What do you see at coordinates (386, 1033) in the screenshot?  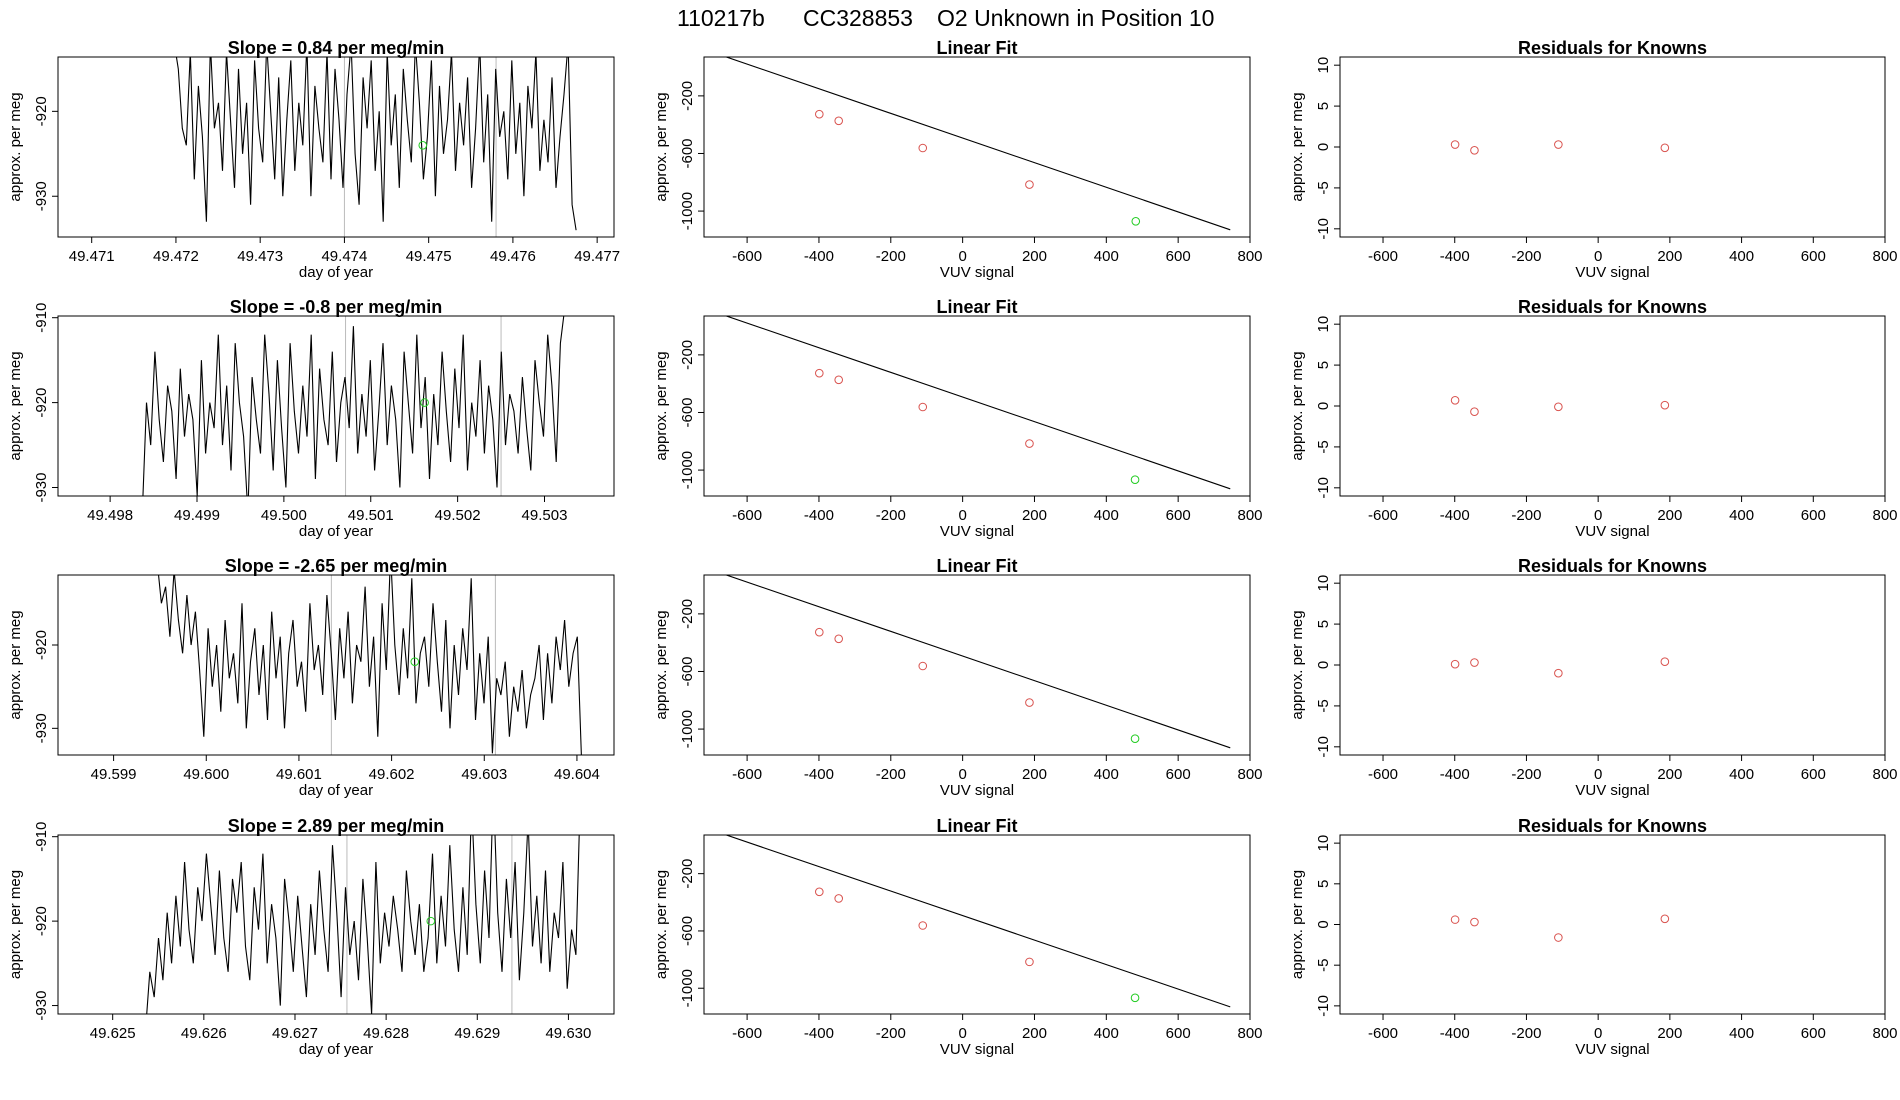 I see `x-tick-label: 49.628` at bounding box center [386, 1033].